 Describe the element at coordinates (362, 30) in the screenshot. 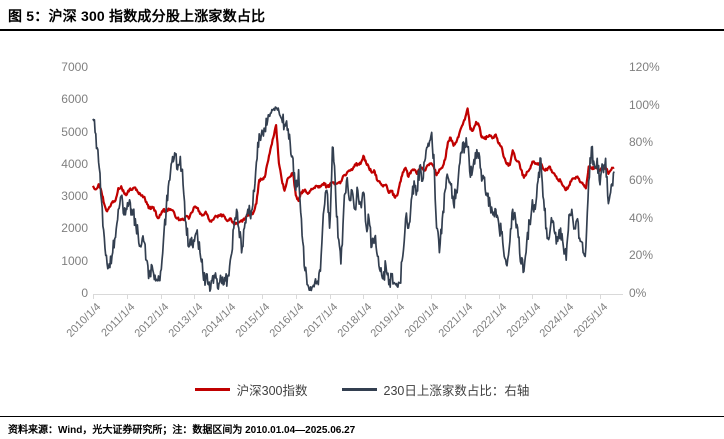

I see `title-divider` at that location.